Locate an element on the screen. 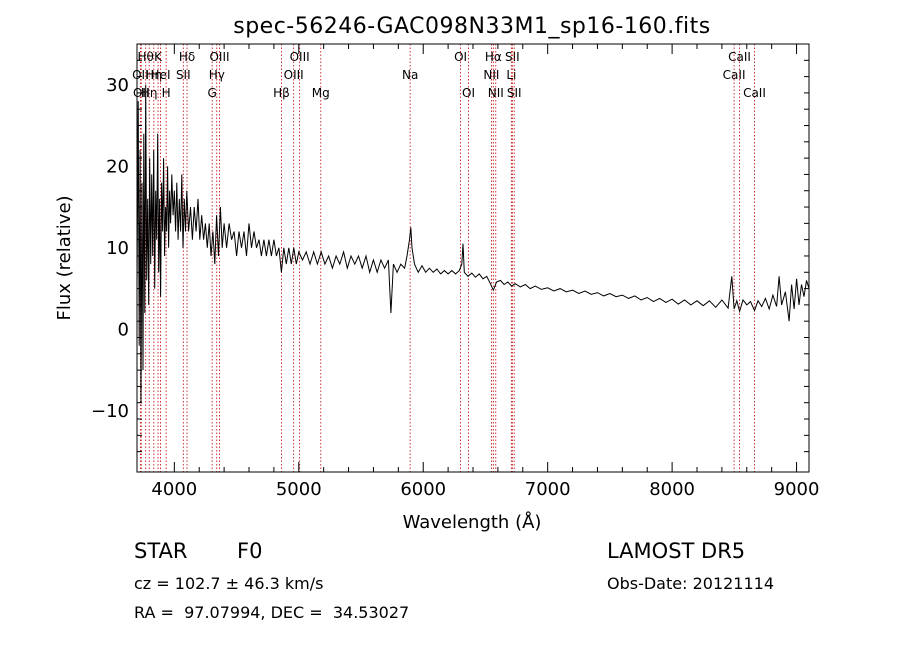 This screenshot has height=649, width=900. line-label: Hα is located at coordinates (493, 57).